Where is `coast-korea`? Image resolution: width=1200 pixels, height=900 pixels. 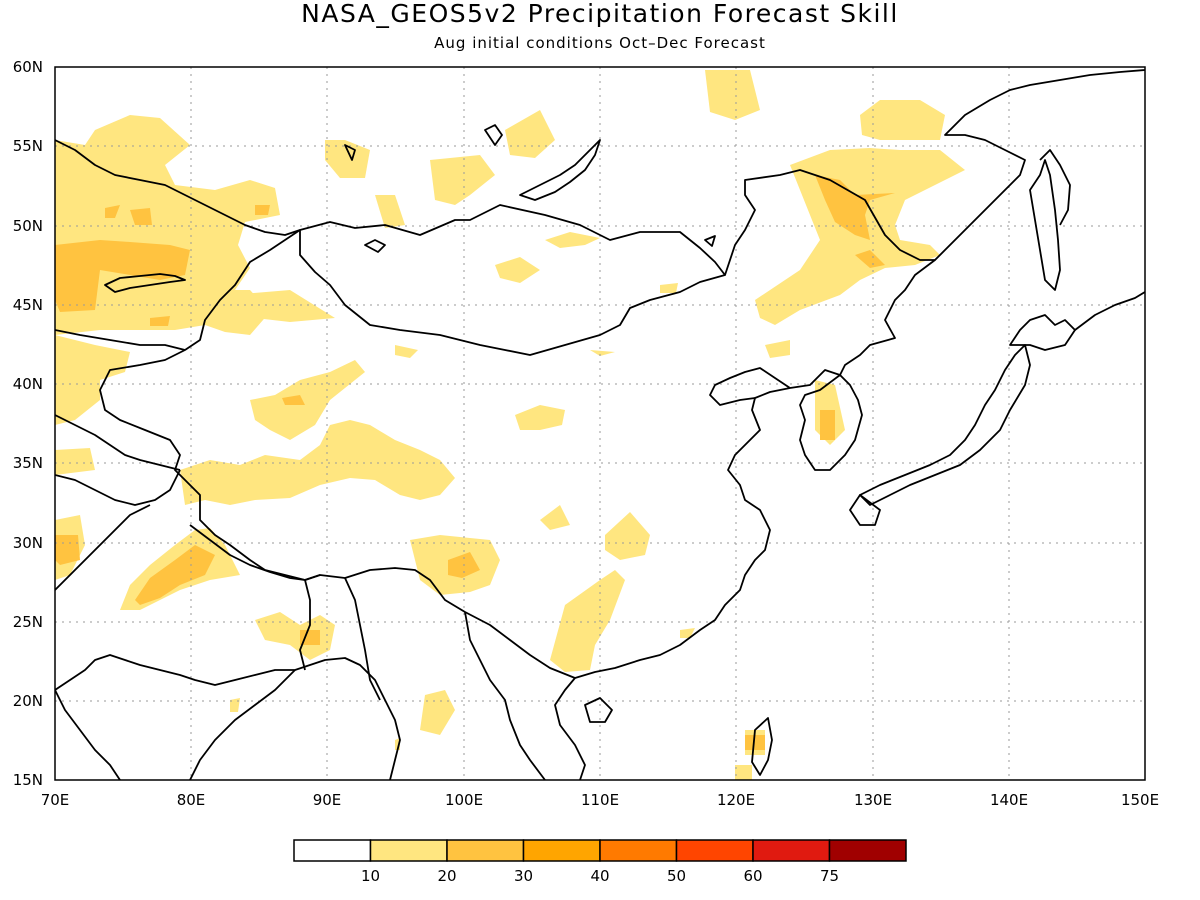
coast-korea is located at coordinates (831, 422).